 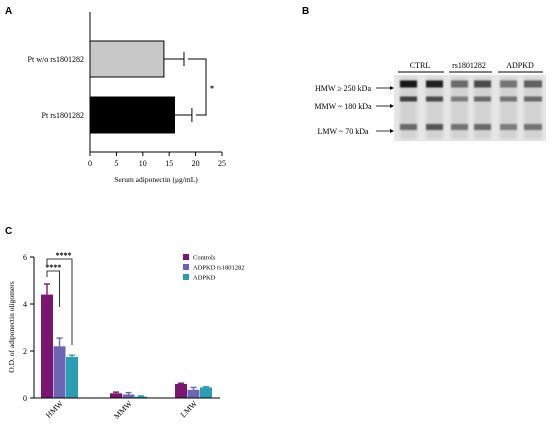 I want to click on bar-pt-w-o-rs1801282, so click(x=127, y=59).